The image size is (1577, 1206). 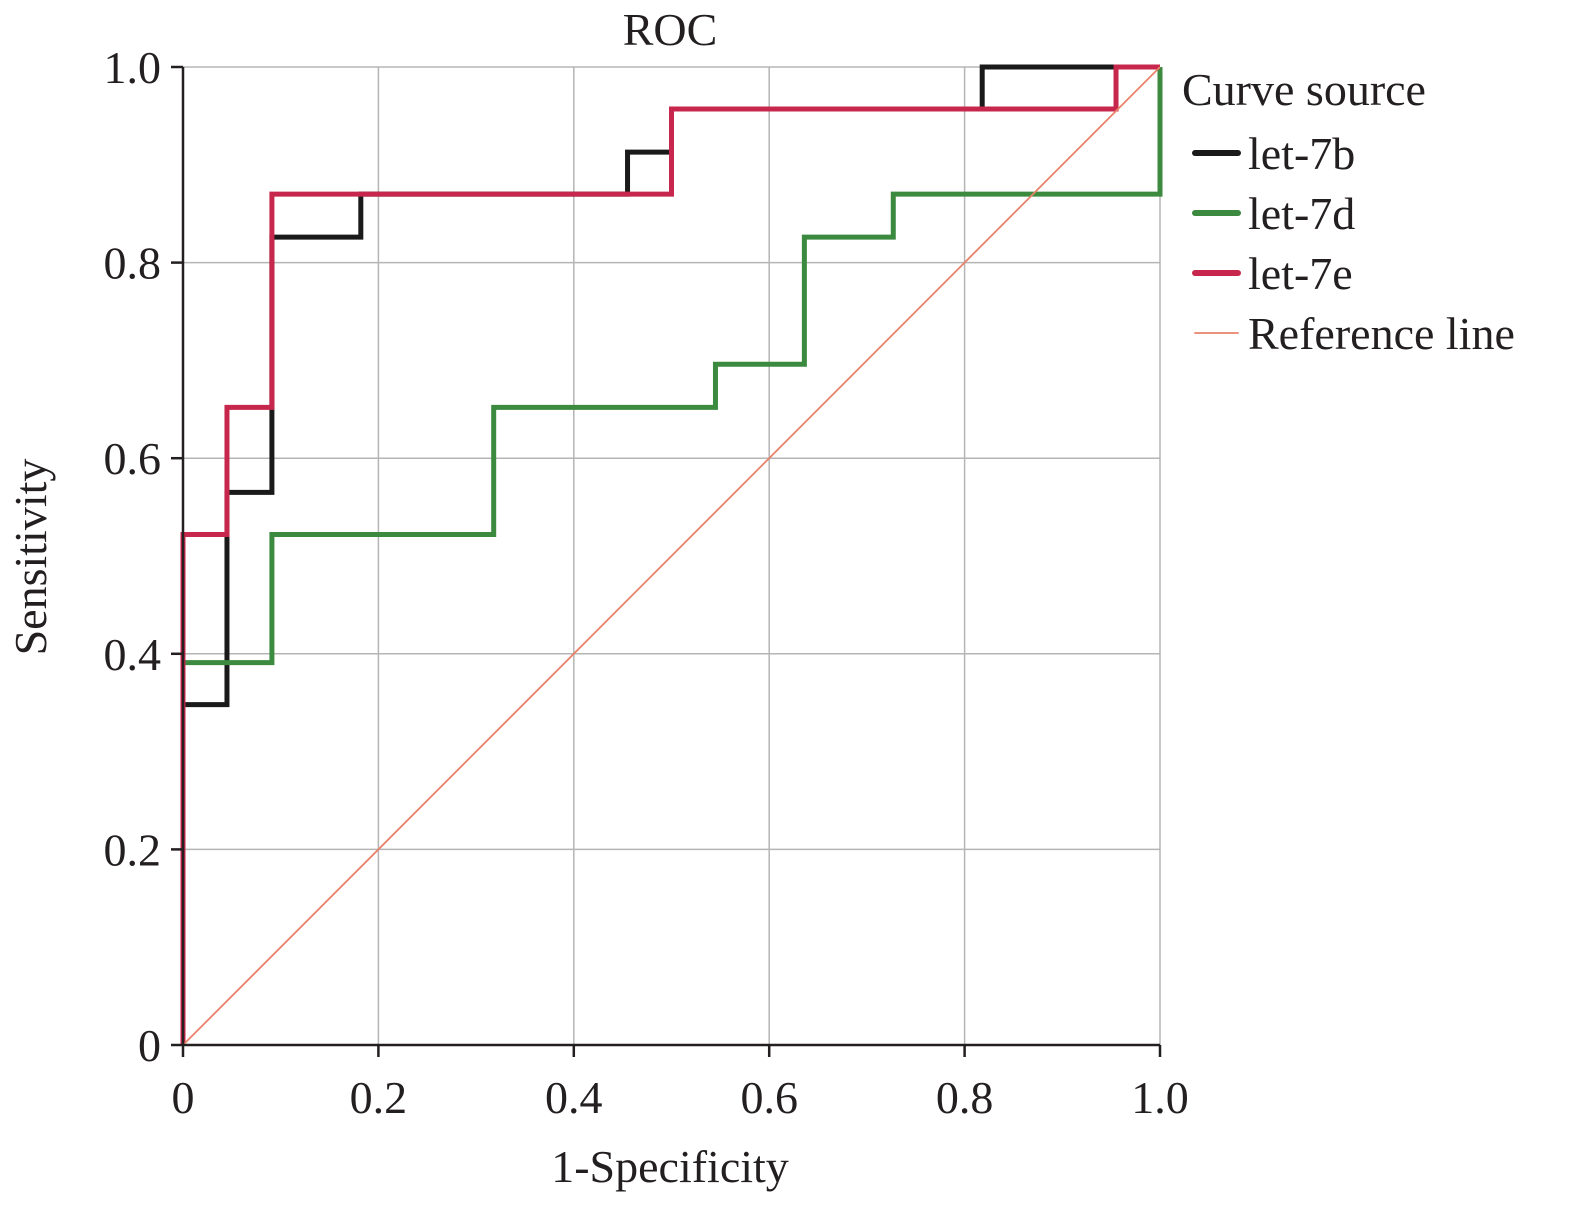 I want to click on legend-items: let-7b let-7d let-7e Reference line, so click(x=1353, y=243).